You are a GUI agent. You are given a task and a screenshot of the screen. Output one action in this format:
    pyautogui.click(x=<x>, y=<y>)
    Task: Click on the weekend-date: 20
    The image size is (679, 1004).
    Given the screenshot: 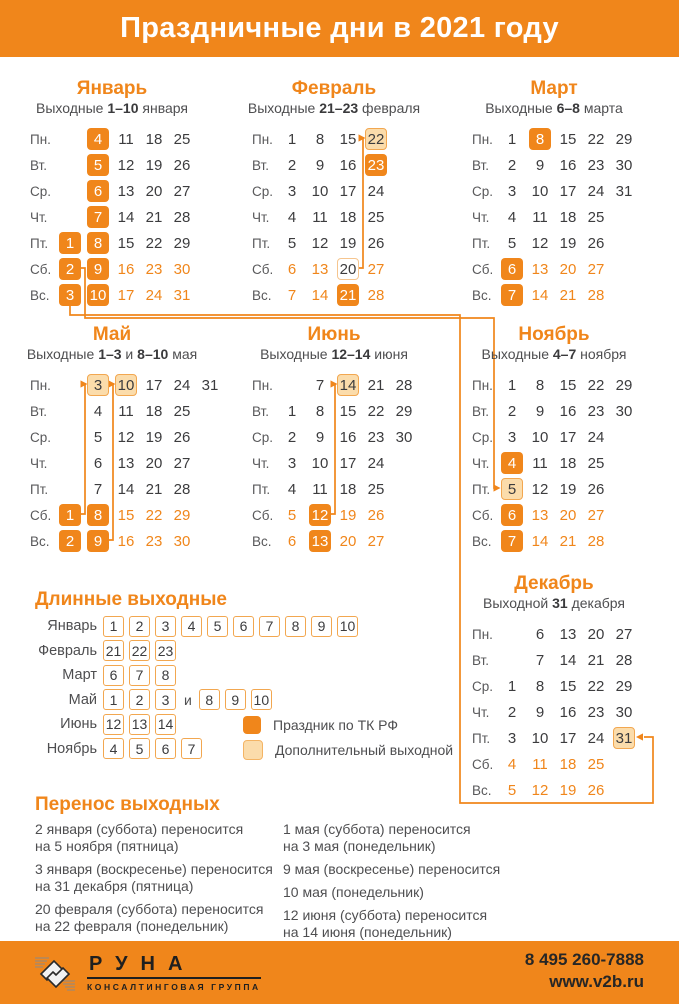 What is the action you would take?
    pyautogui.click(x=568, y=269)
    